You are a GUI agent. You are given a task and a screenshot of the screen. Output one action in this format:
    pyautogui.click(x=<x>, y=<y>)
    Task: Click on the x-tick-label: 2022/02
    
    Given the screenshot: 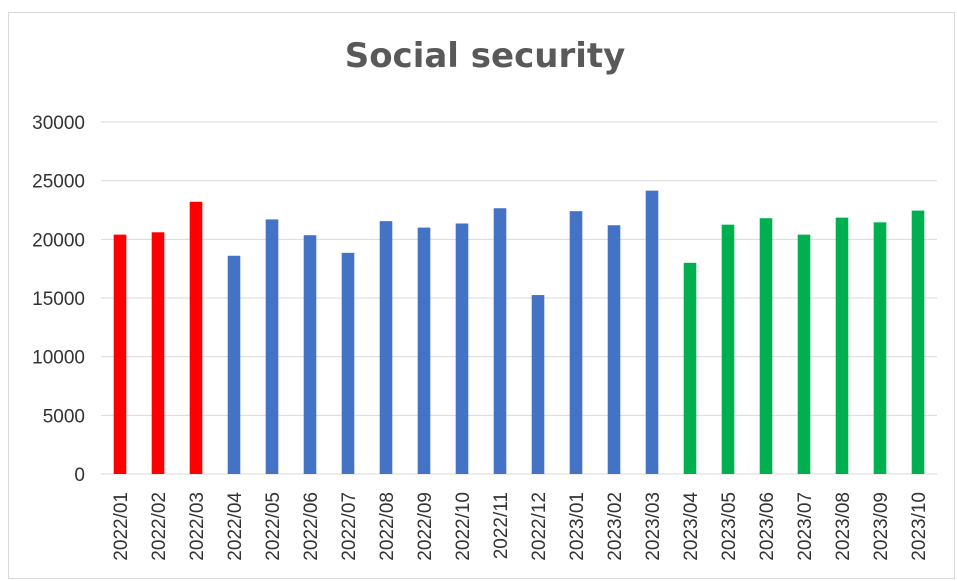 What is the action you would take?
    pyautogui.click(x=159, y=526)
    